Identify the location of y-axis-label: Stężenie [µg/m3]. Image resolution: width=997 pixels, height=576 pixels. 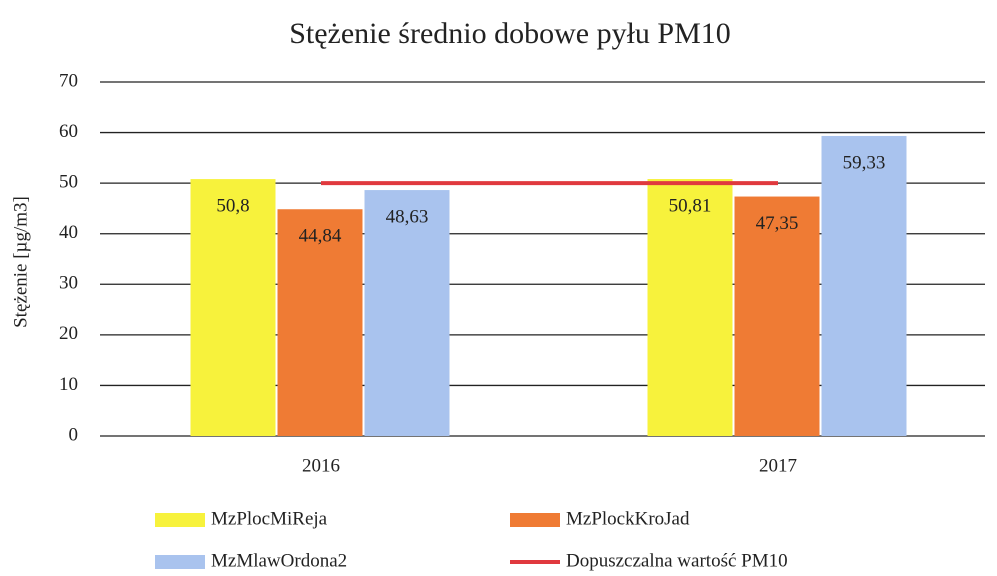
(20, 262).